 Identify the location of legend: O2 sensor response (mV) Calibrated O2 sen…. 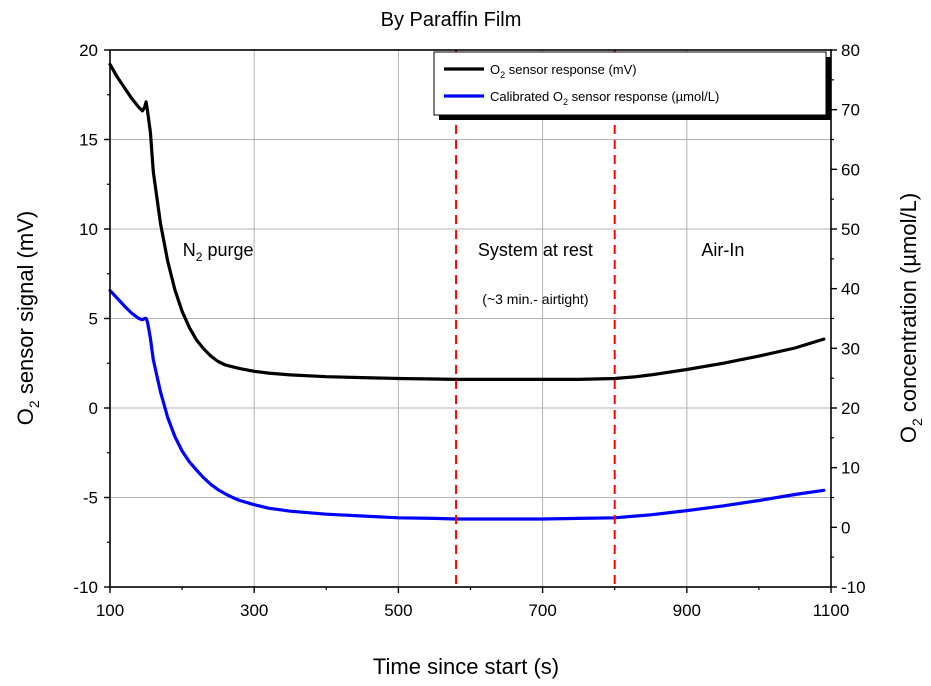
(632, 85).